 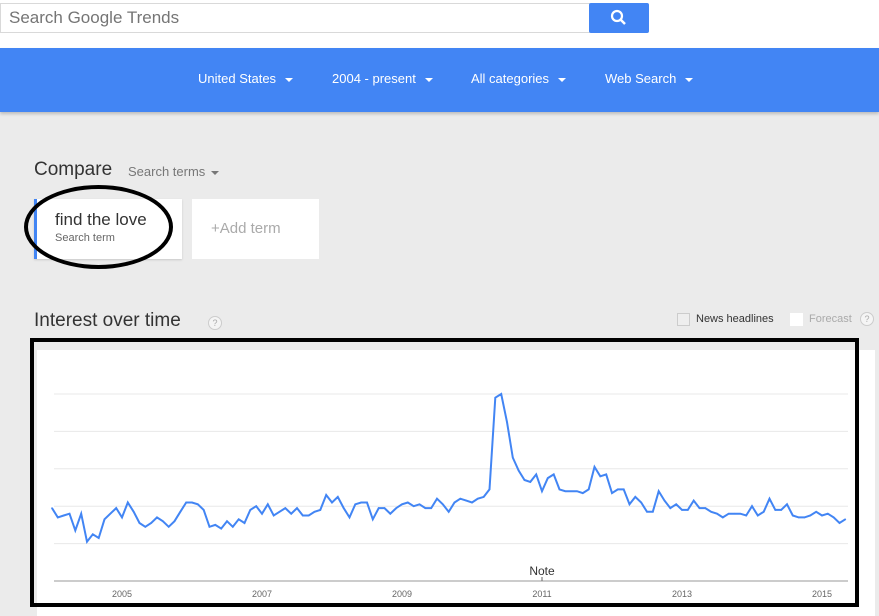 What do you see at coordinates (215, 323) in the screenshot?
I see `help-icon: ?` at bounding box center [215, 323].